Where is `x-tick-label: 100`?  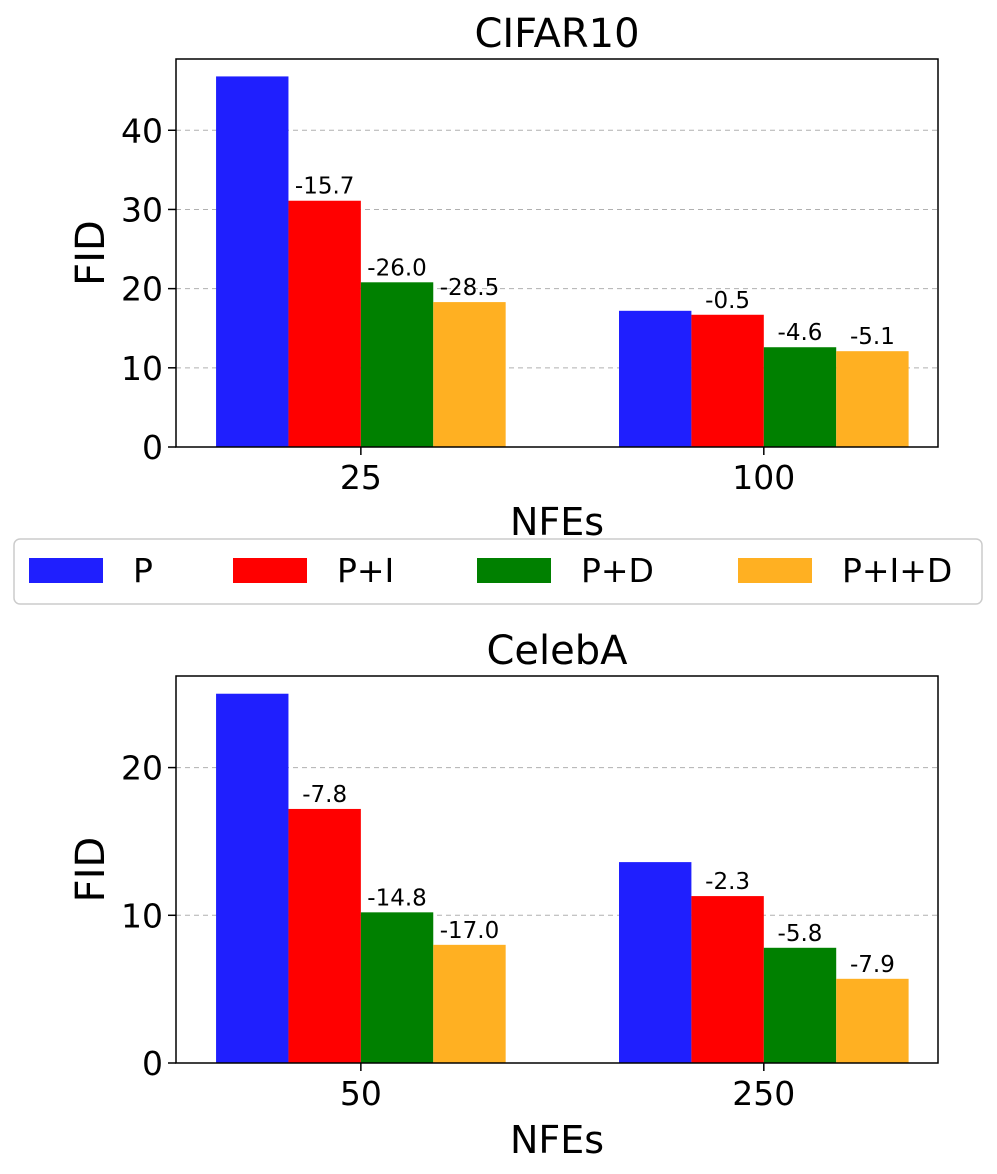
x-tick-label: 100 is located at coordinates (763, 477).